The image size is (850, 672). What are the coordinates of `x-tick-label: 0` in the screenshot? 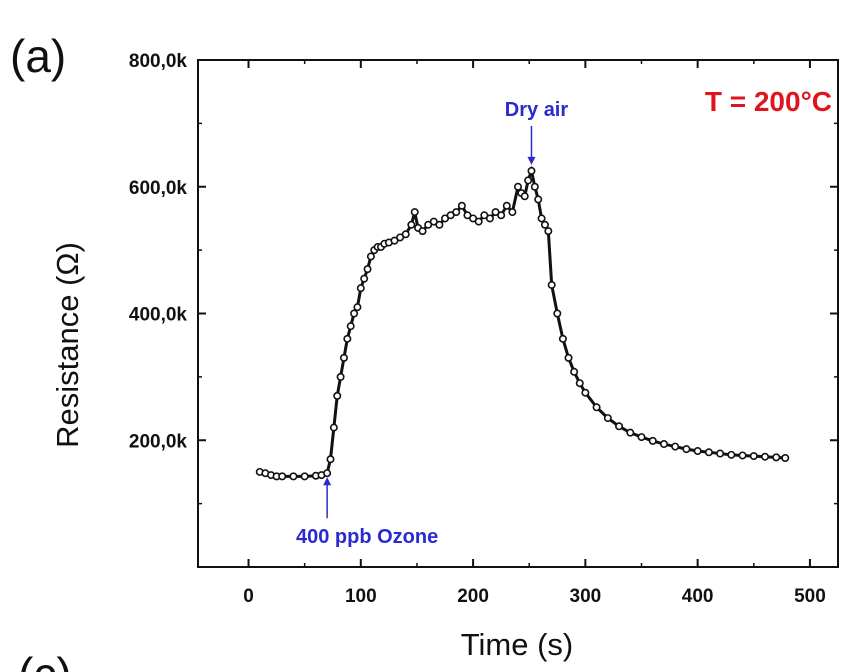 It's located at (248, 596).